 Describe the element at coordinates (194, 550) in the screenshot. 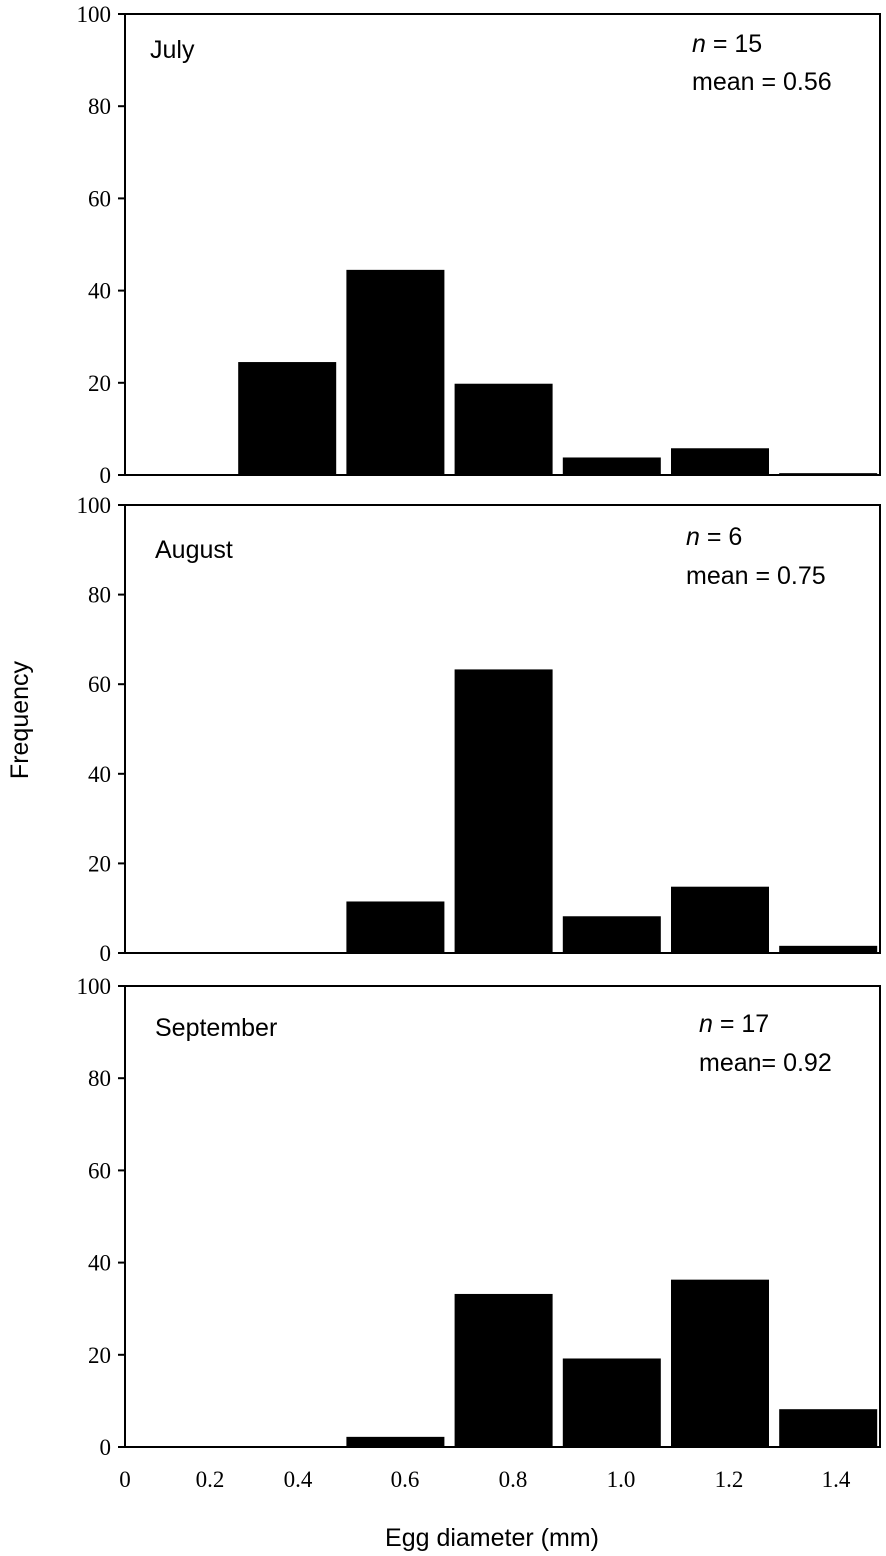

I see `panel-title: August` at that location.